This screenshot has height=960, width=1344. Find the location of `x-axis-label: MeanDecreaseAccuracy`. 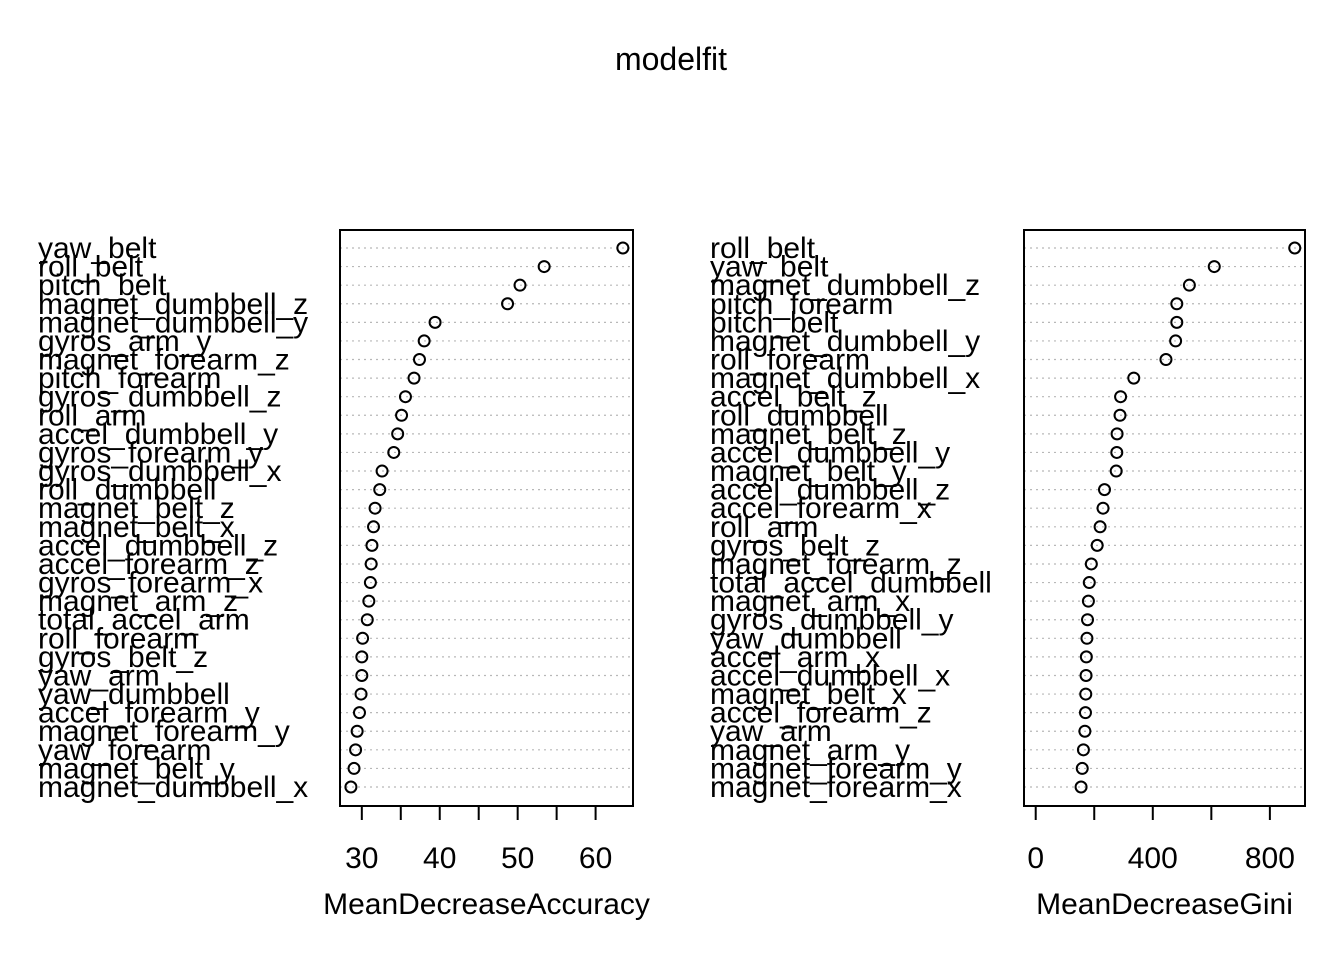

x-axis-label: MeanDecreaseAccuracy is located at coordinates (486, 904).